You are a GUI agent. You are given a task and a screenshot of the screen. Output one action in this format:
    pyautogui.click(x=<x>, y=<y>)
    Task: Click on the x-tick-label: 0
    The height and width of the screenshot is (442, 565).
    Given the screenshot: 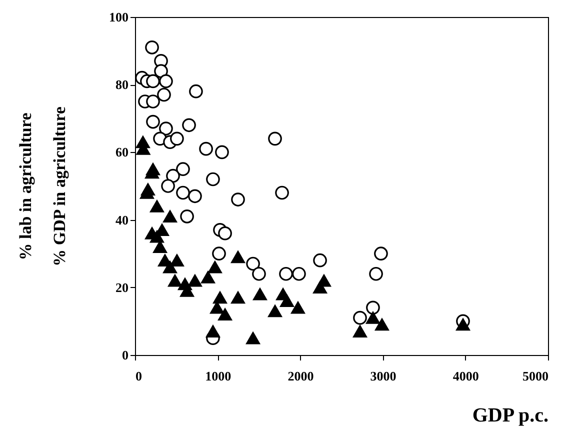 What is the action you would take?
    pyautogui.click(x=139, y=376)
    